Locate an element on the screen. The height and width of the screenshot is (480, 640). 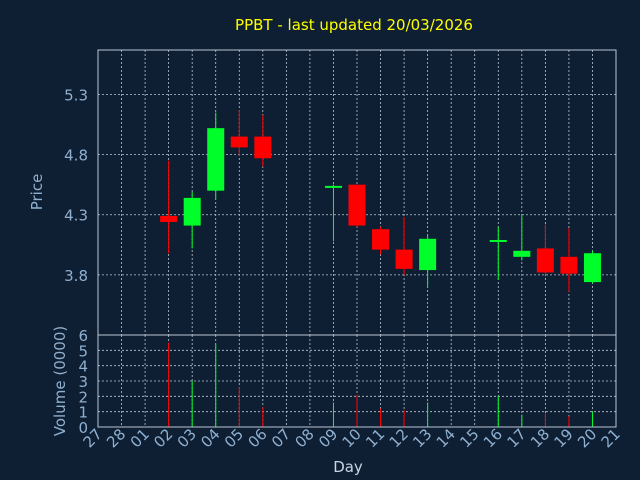
volume-tick-label: 1 is located at coordinates (83, 413).